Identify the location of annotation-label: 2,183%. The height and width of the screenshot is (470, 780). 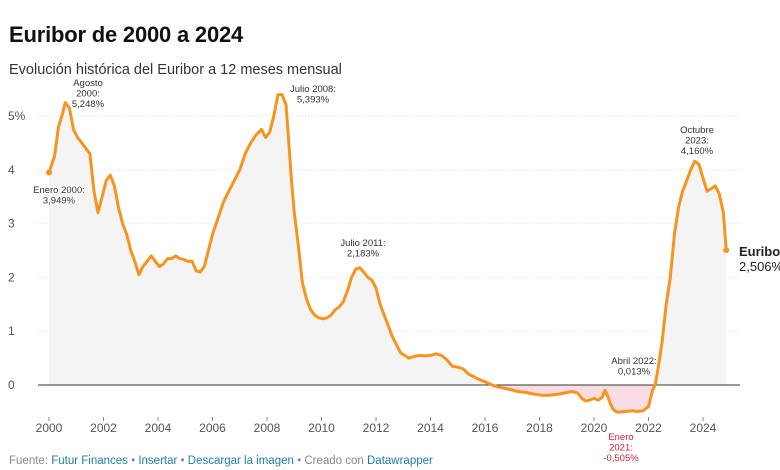
(363, 254).